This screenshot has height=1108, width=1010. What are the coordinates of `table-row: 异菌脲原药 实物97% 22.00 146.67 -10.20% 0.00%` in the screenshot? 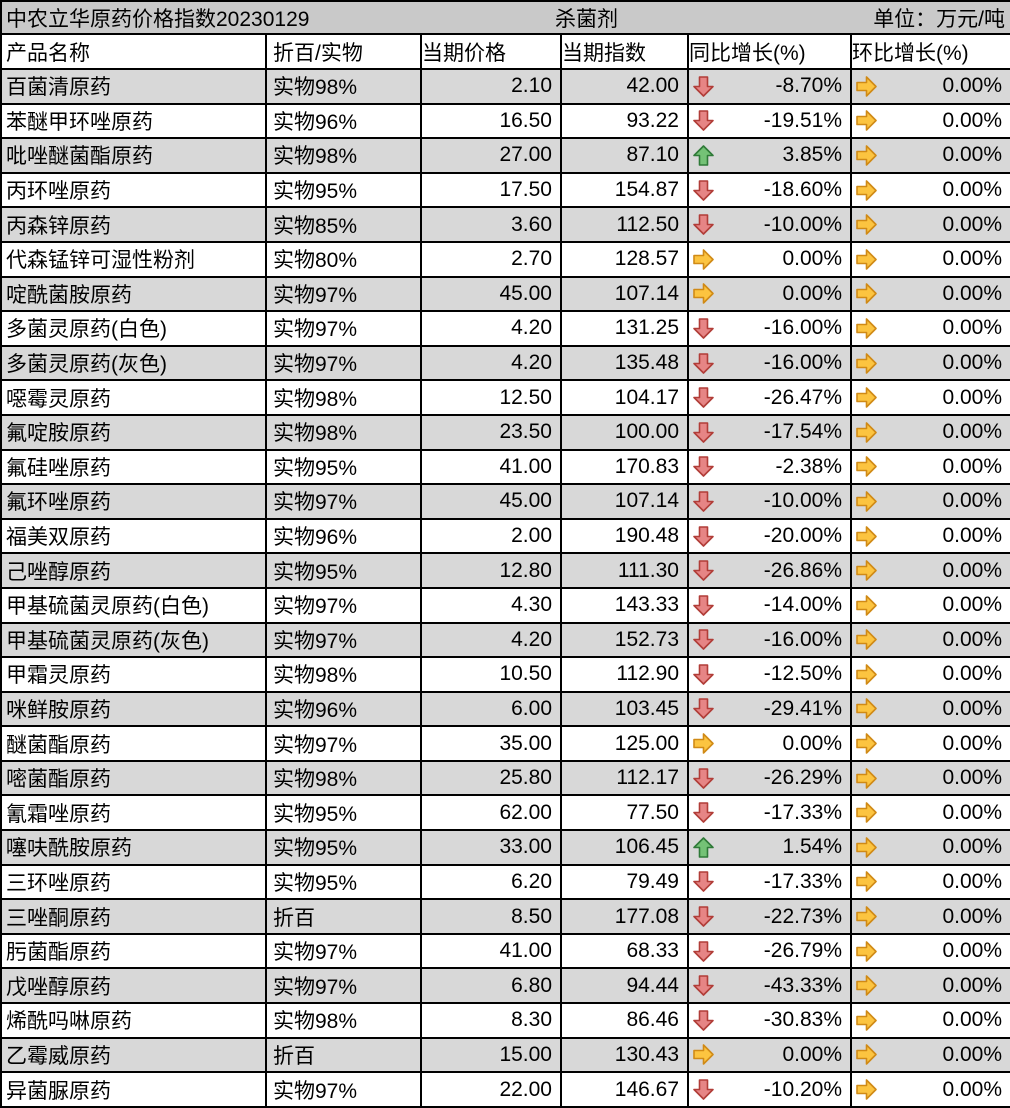 It's located at (505, 1089).